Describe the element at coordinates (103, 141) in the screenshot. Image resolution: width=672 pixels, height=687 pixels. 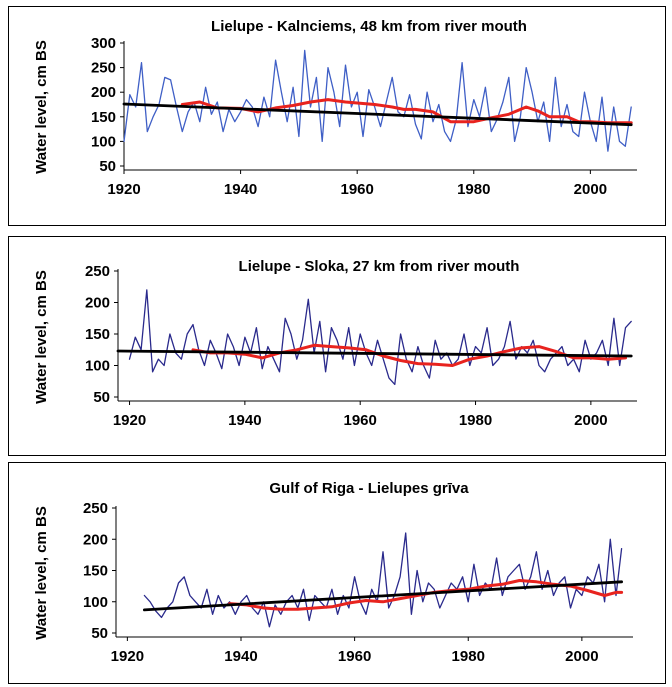
I see `chart-0-y-tick-label: 100` at that location.